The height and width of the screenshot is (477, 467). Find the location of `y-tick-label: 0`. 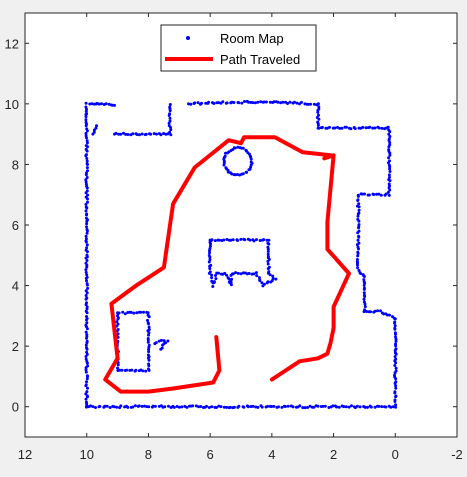

y-tick-label: 0 is located at coordinates (15, 407).